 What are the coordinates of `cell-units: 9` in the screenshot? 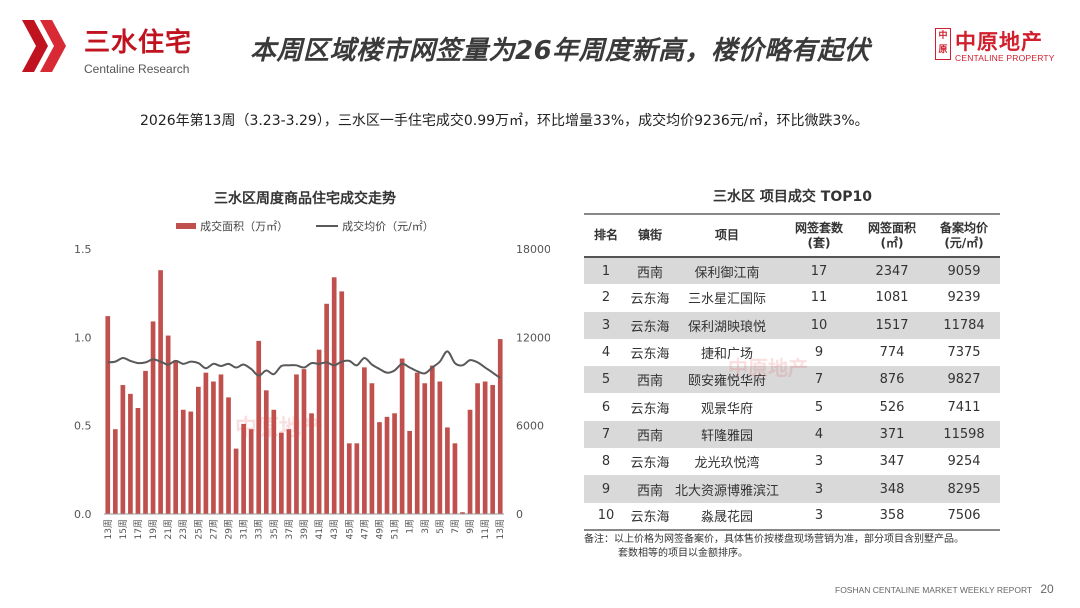 It's located at (819, 353).